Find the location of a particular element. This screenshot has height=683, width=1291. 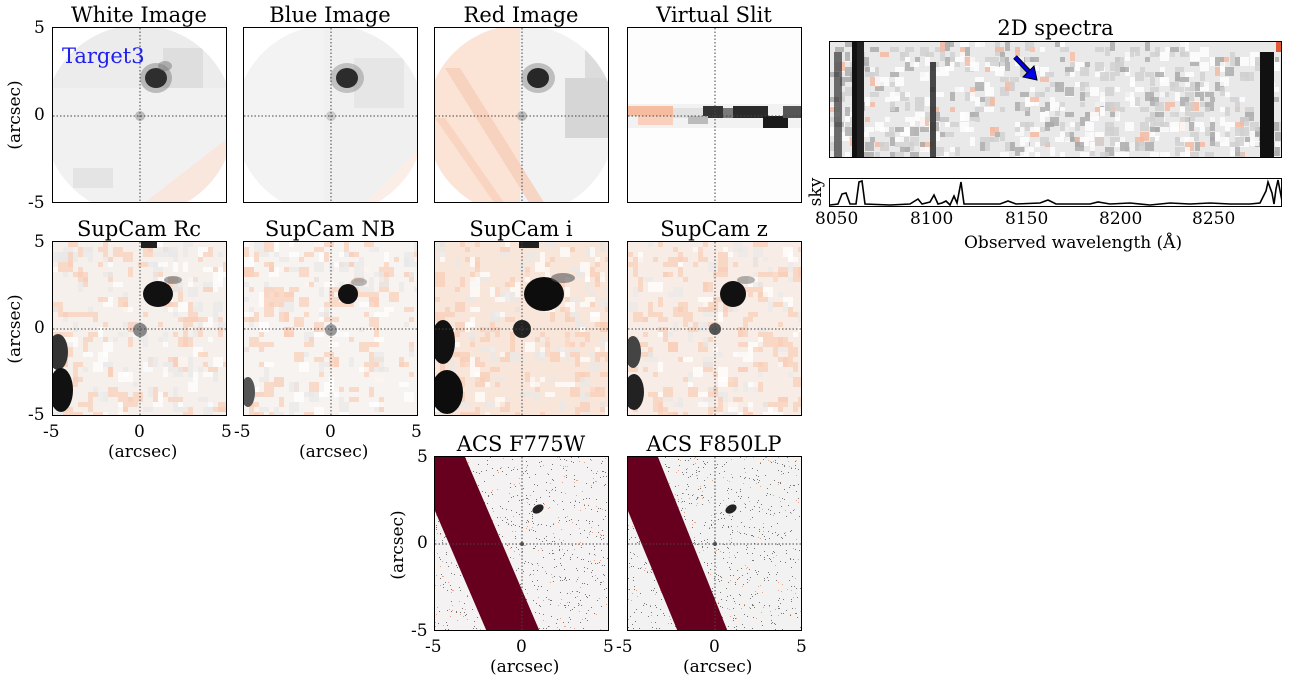

sky-label: sky is located at coordinates (816, 192).